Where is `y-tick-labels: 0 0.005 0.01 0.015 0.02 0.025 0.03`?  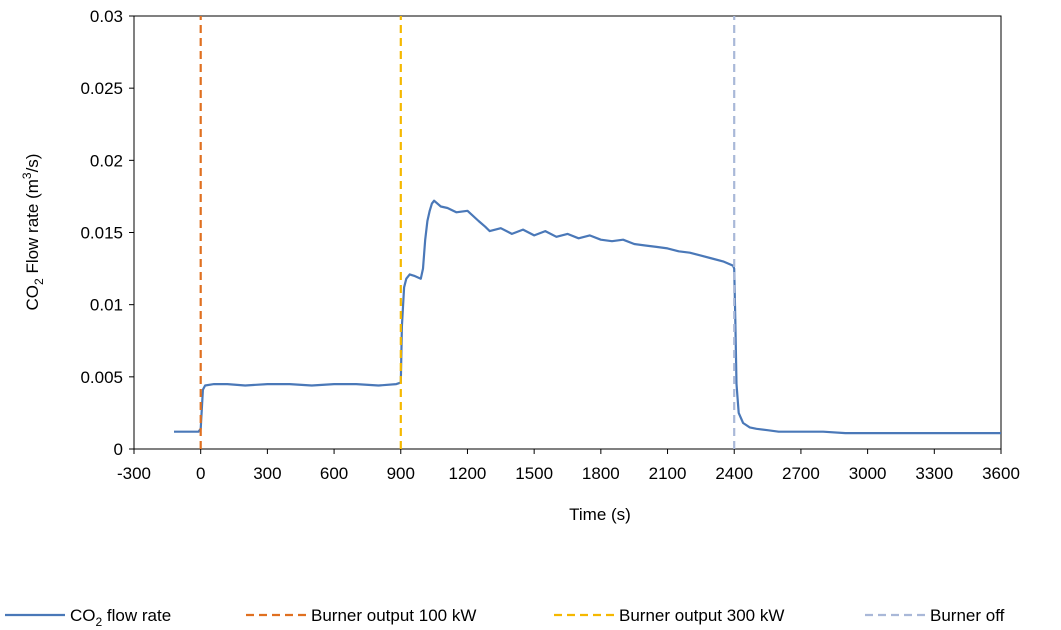 y-tick-labels: 0 0.005 0.01 0.015 0.02 0.025 0.03 is located at coordinates (101, 233).